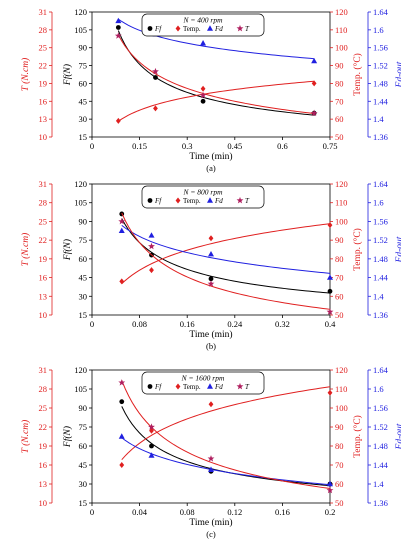 This screenshot has width=401, height=550. Describe the element at coordinates (339, 296) in the screenshot. I see `temp-tick-label: 60` at that location.